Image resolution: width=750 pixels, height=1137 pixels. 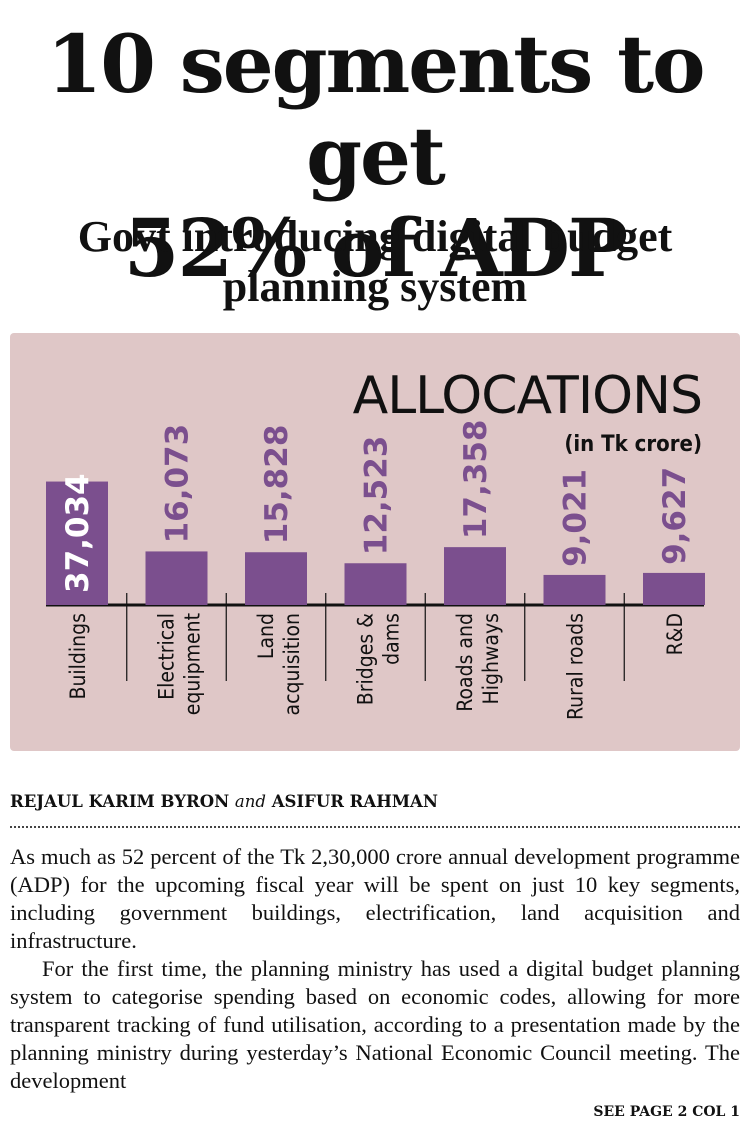 What do you see at coordinates (375, 236) in the screenshot?
I see `subheadline-line-1: Govt introducing digital budget` at bounding box center [375, 236].